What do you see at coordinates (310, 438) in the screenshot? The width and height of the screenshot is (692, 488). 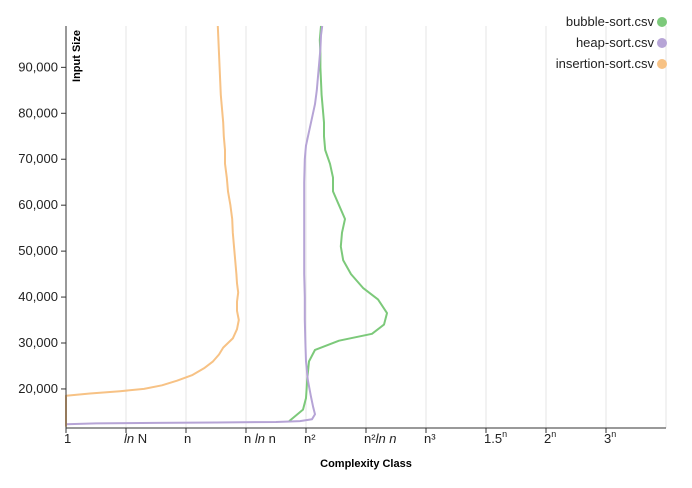 I see `x-tick-label: n²` at bounding box center [310, 438].